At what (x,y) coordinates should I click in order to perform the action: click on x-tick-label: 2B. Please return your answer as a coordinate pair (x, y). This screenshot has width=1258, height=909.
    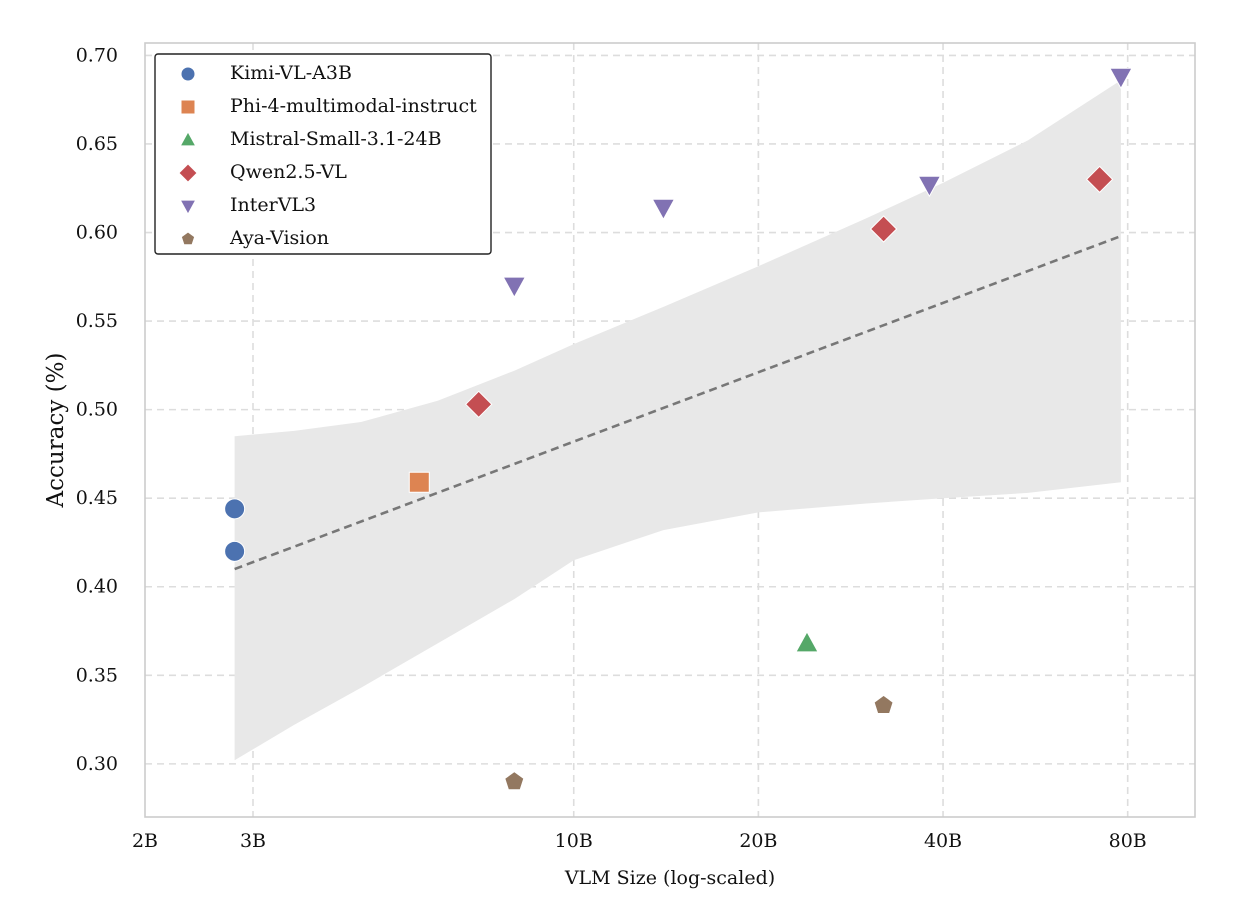
    Looking at the image, I should click on (145, 841).